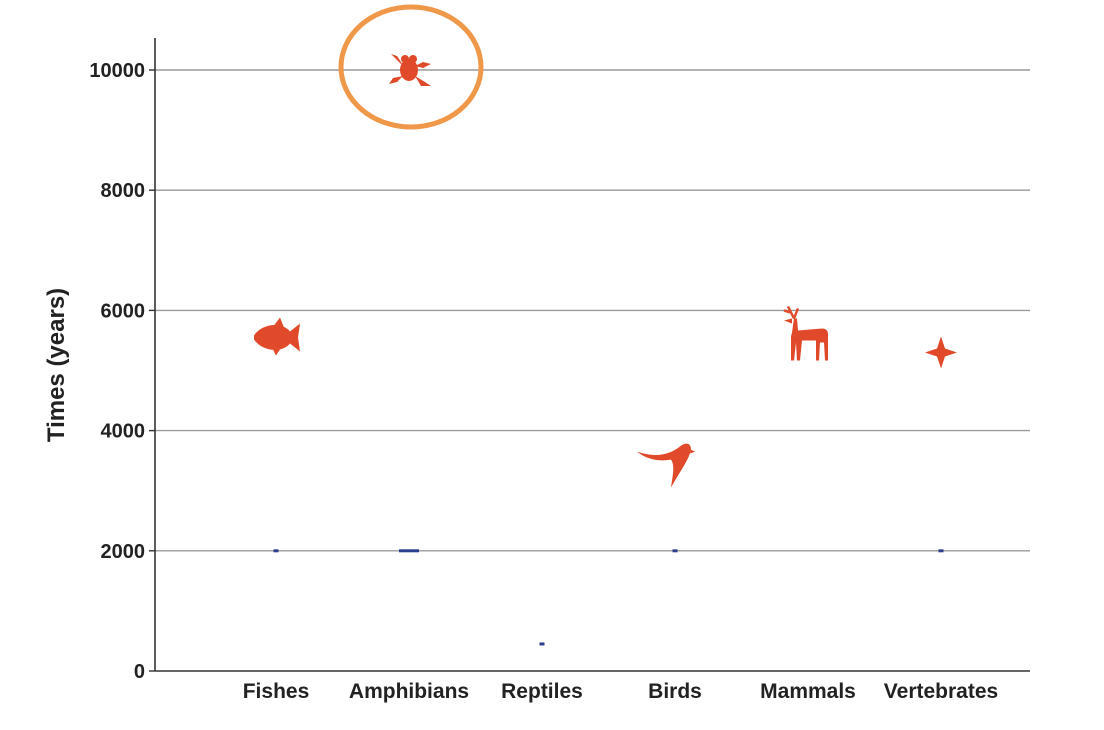 This screenshot has width=1104, height=730. Describe the element at coordinates (123, 311) in the screenshot. I see `y-tick-label: 6000` at that location.